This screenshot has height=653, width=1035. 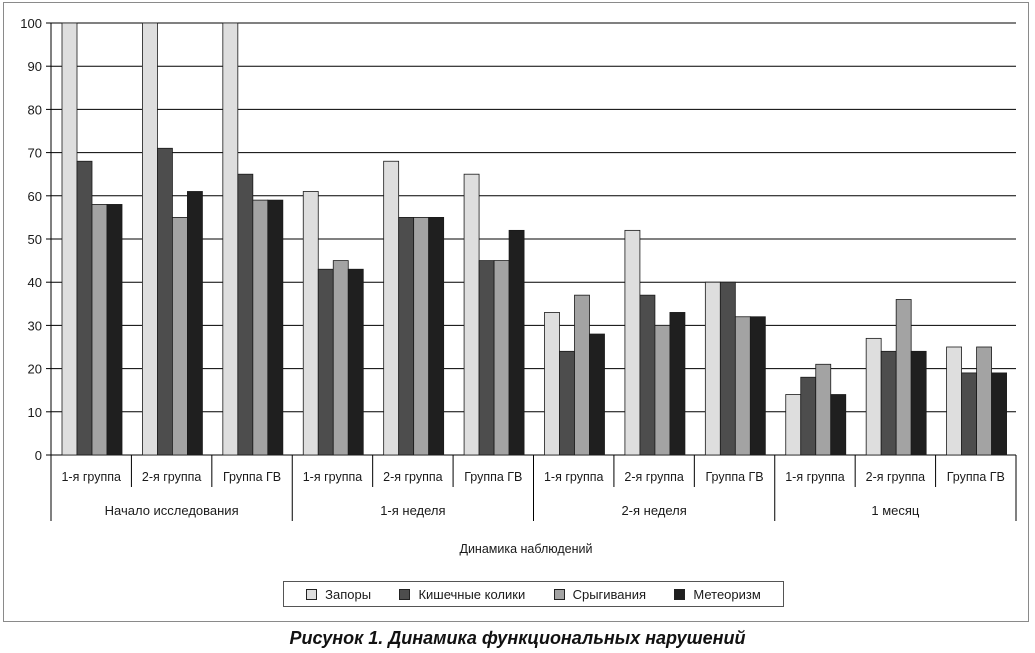 What do you see at coordinates (525, 549) in the screenshot?
I see `x-axis-title: Динамика наблюдений` at bounding box center [525, 549].